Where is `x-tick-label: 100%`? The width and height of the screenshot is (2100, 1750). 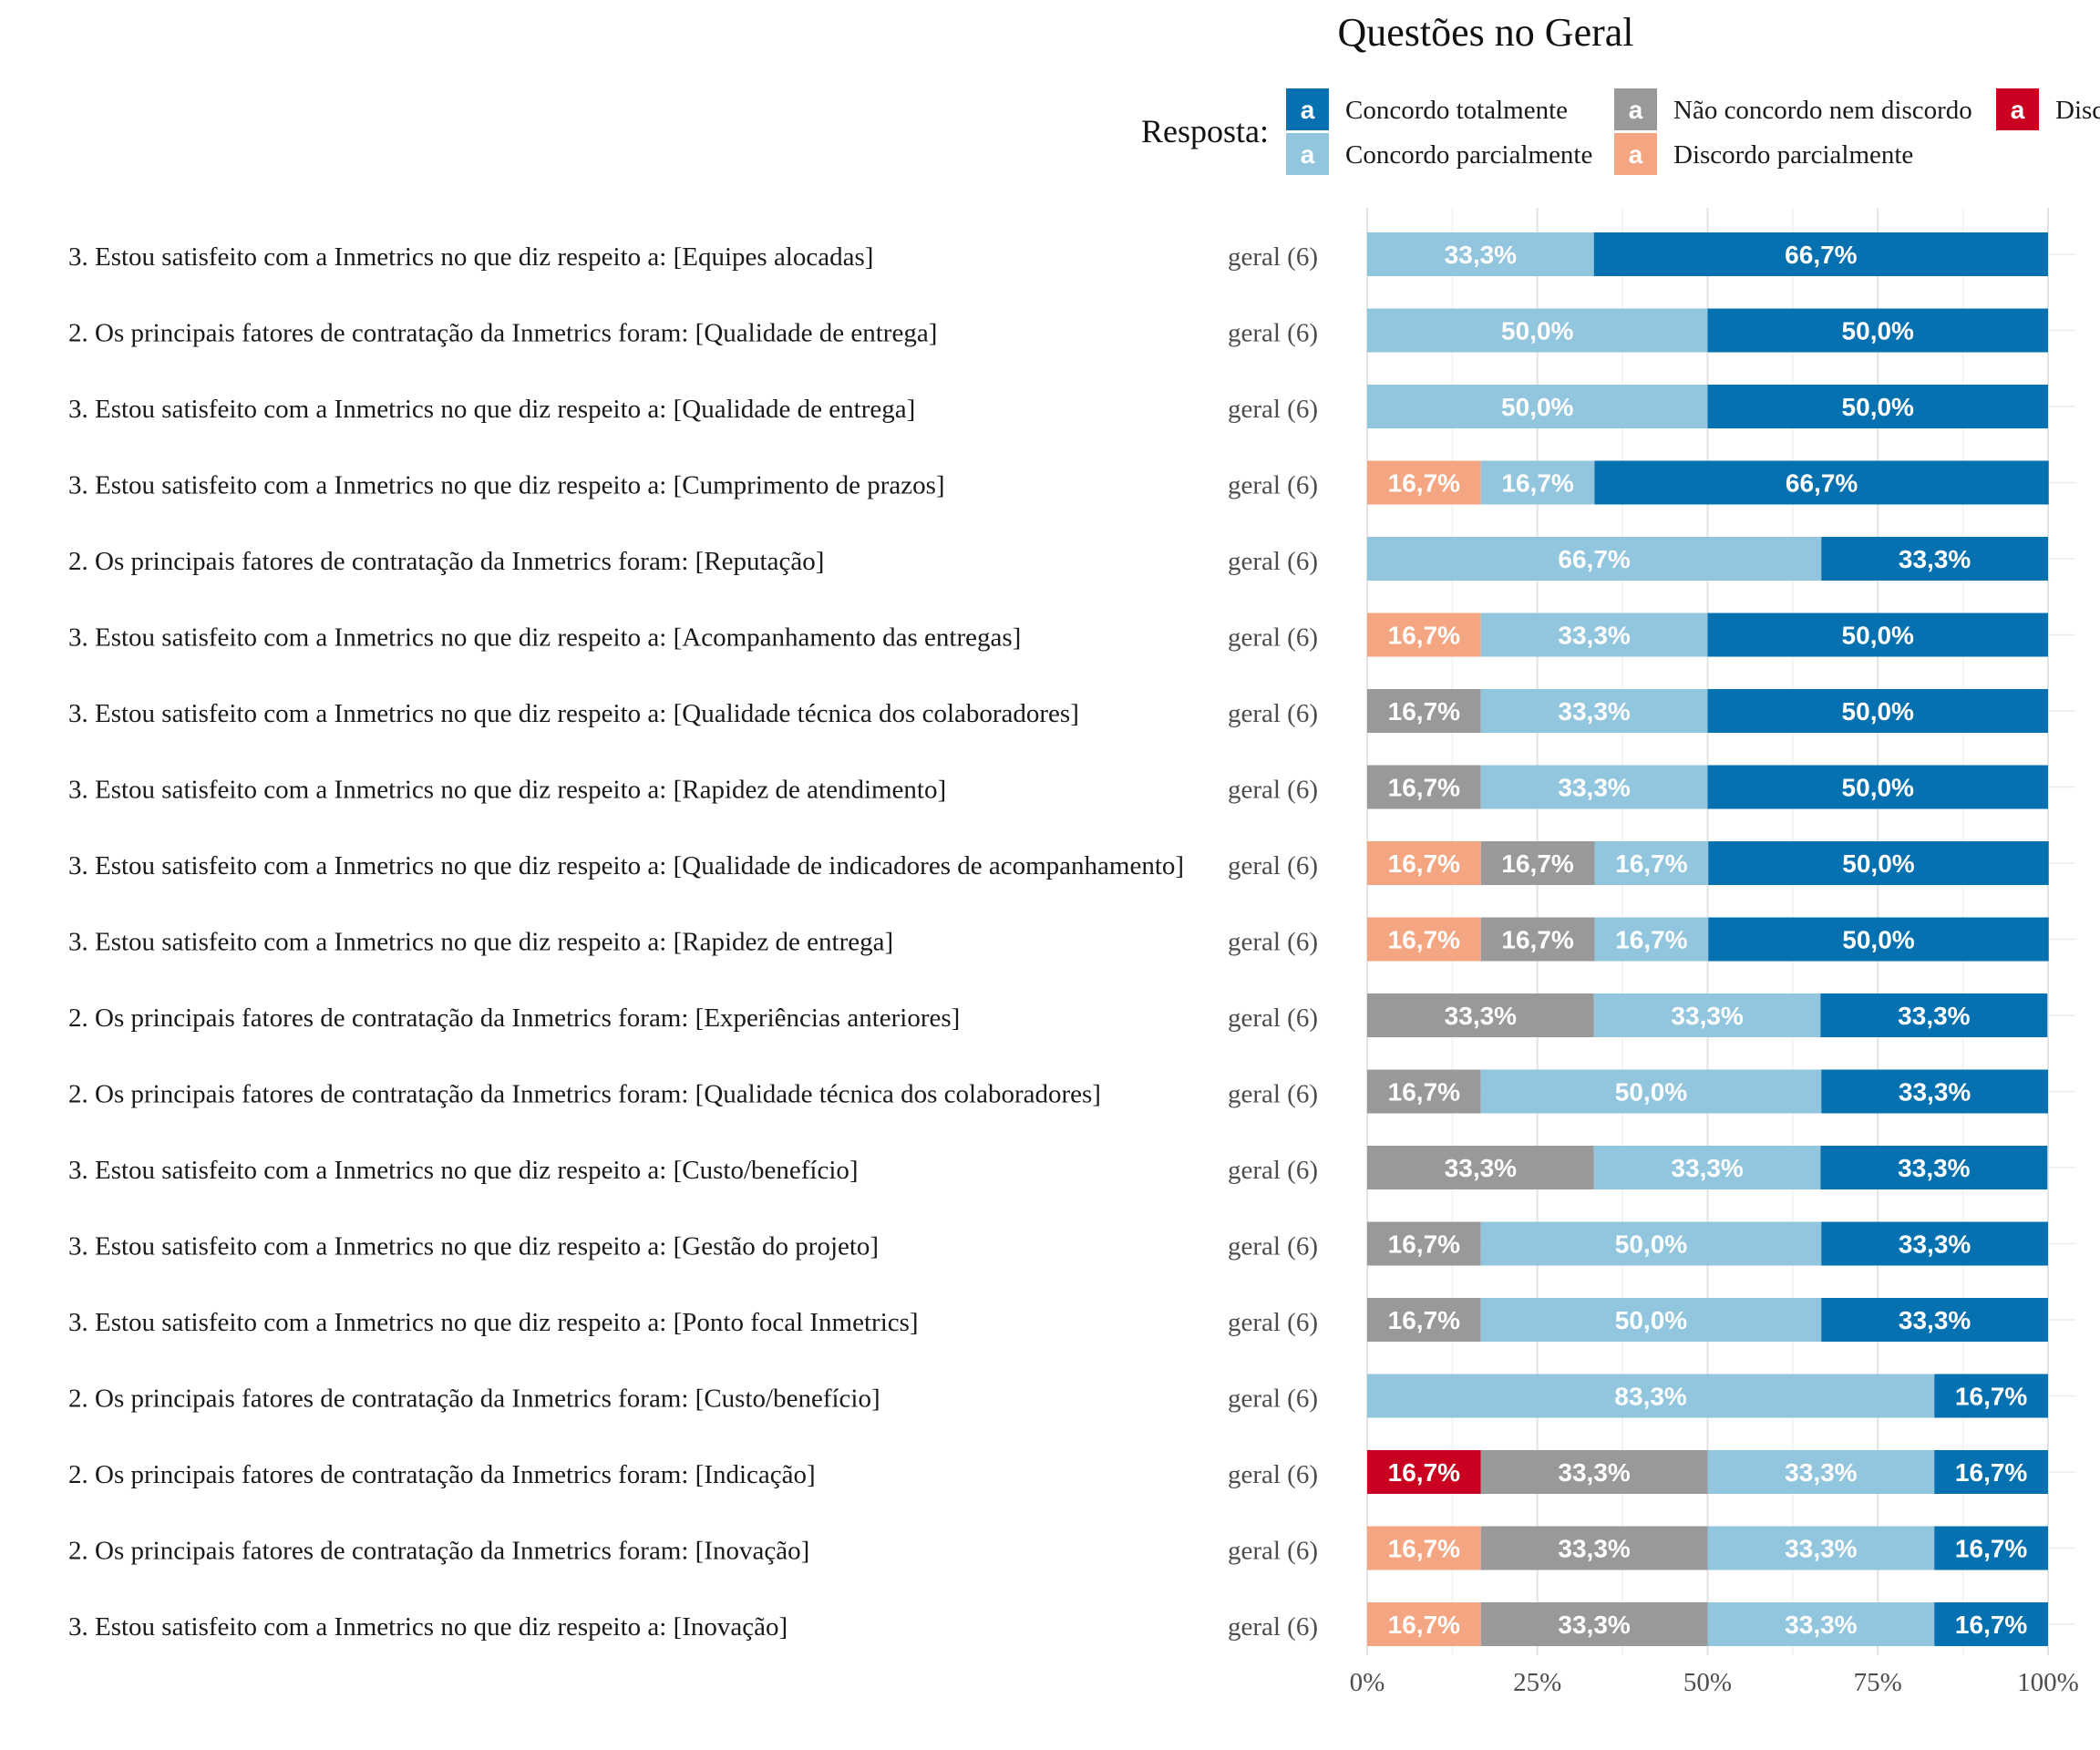 x-tick-label: 100% is located at coordinates (2048, 1683).